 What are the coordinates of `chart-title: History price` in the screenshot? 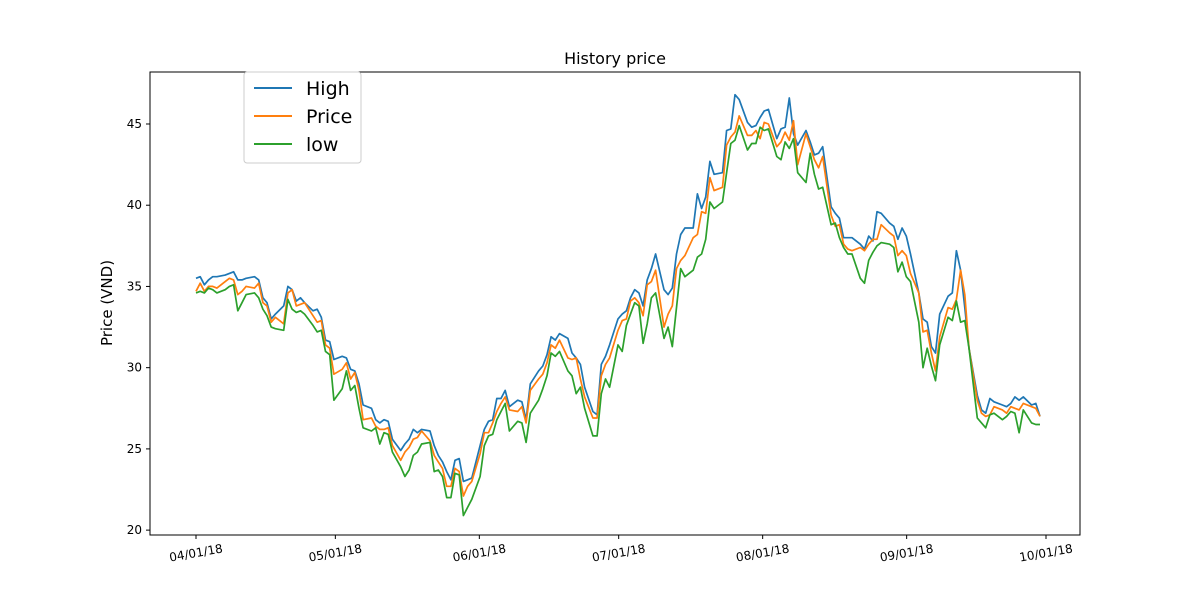 It's located at (615, 58).